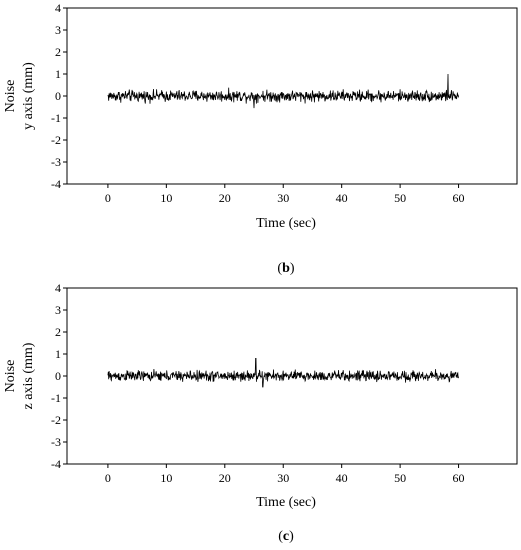  Describe the element at coordinates (28, 96) in the screenshot. I see `y-axis-title-line2: y axis (mm)` at that location.